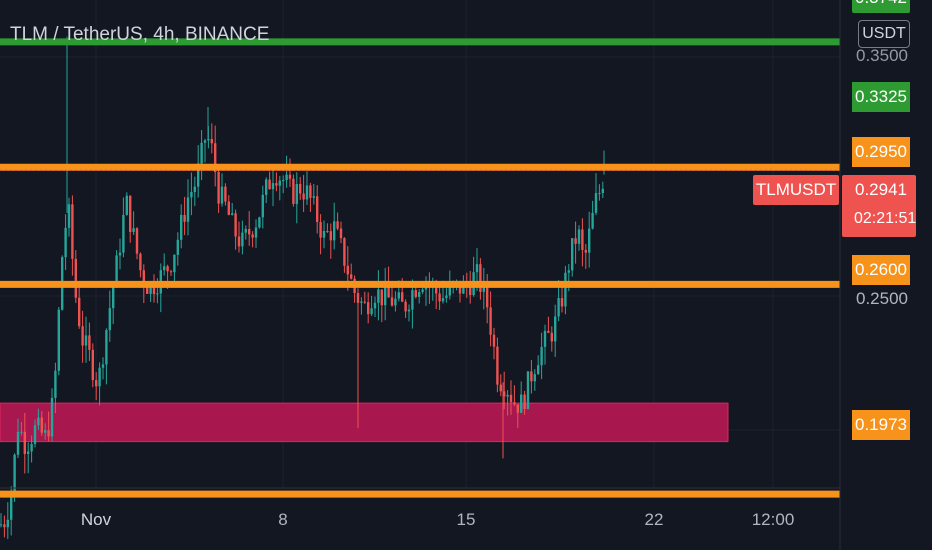 This screenshot has width=932, height=550. Describe the element at coordinates (881, 152) in the screenshot. I see `level-tag: 0.2950` at that location.